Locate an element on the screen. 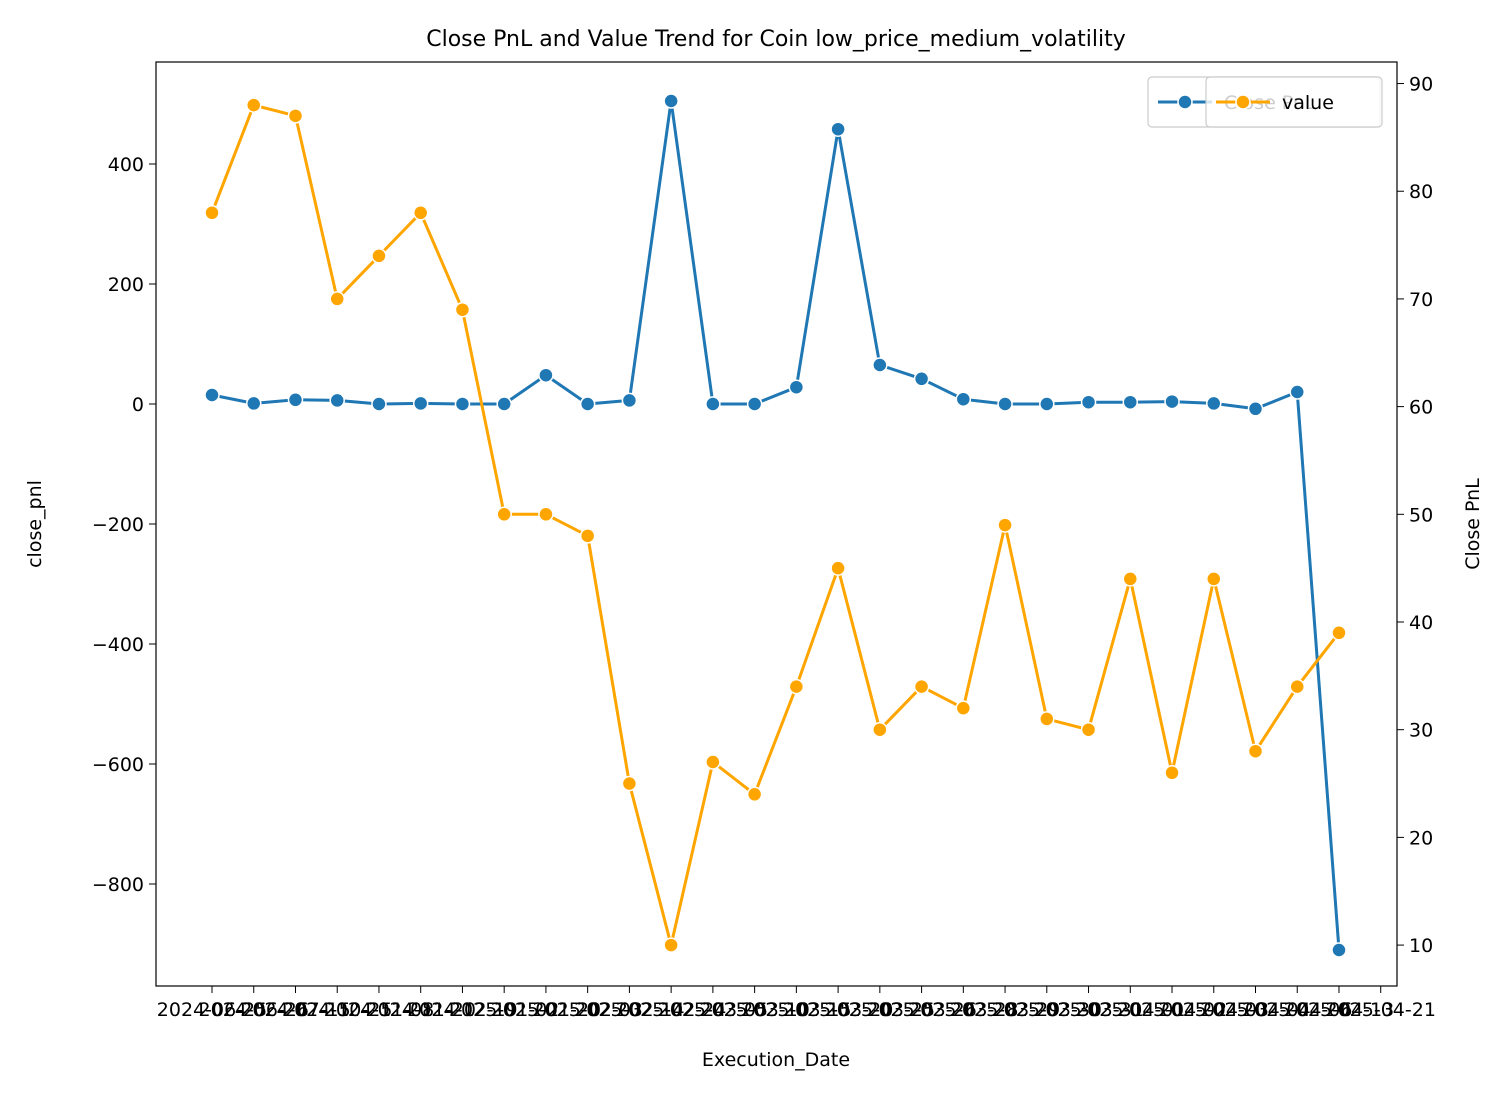 The height and width of the screenshot is (1094, 1509). x-tick-label: 2024-06-26 is located at coordinates (254, 1010).